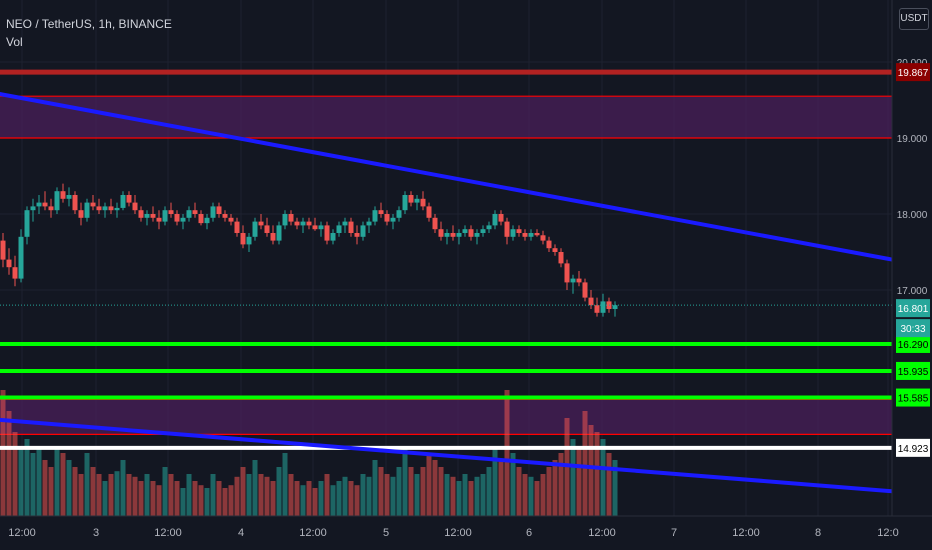  I want to click on x-tick-label: 3, so click(96, 533).